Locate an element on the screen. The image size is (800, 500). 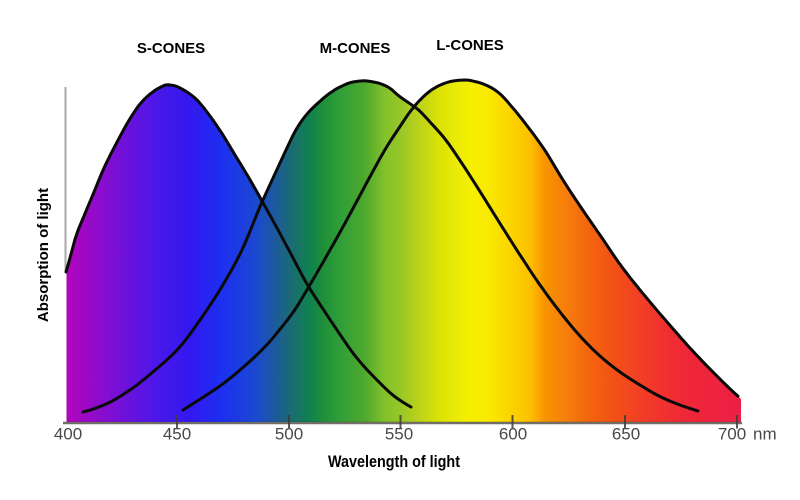
svg-text: S-CONES is located at coordinates (171, 48).